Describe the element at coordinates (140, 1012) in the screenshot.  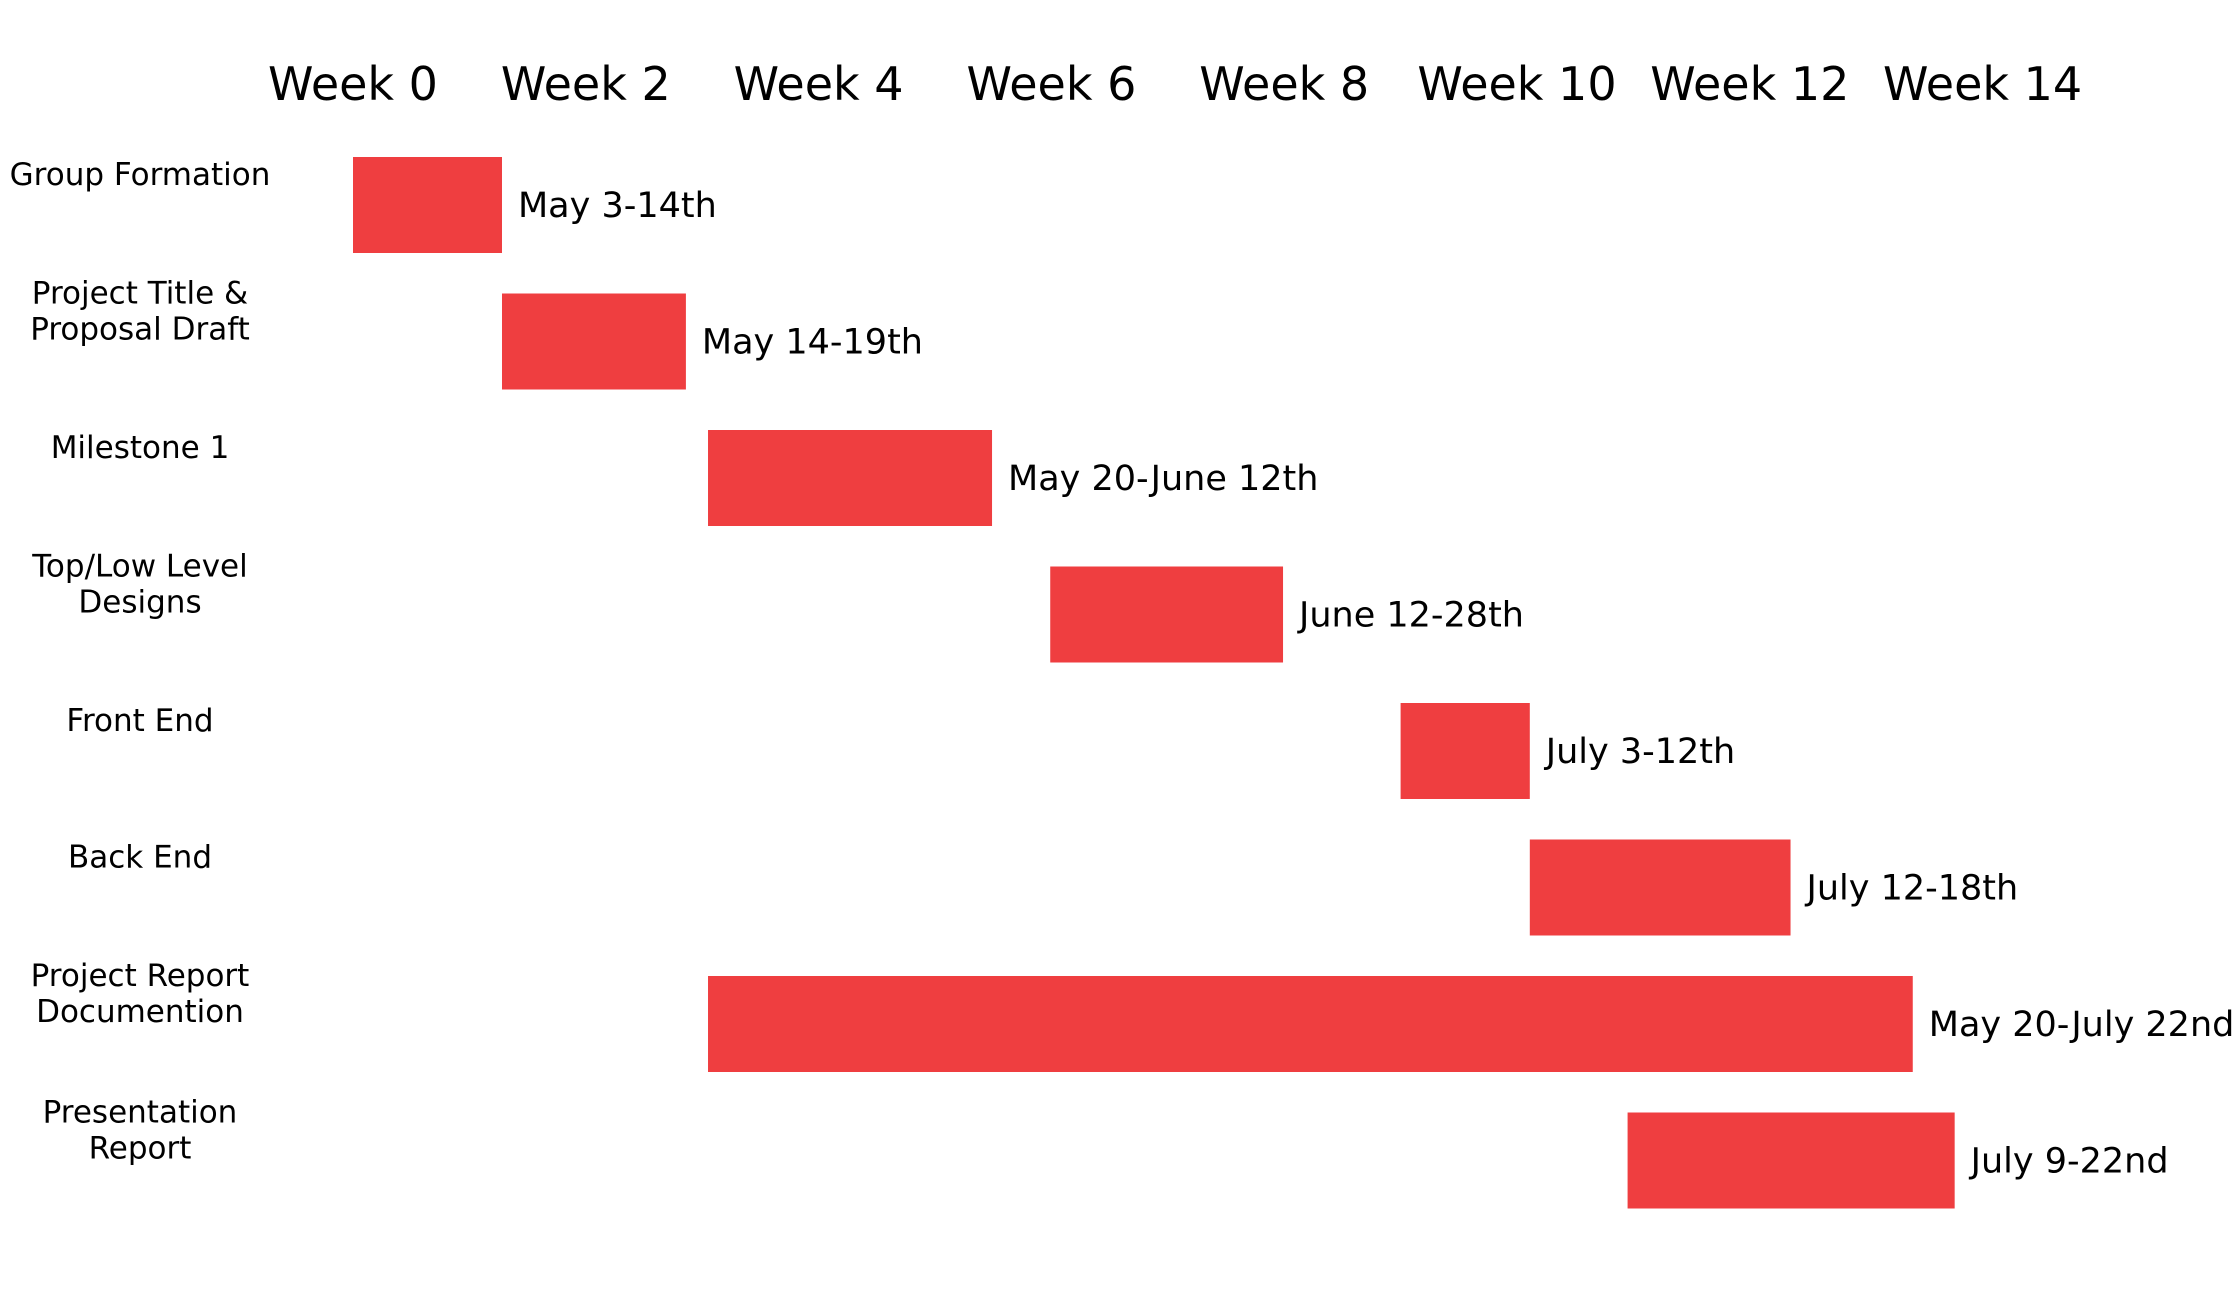
I see `task-name-line: Documention` at that location.